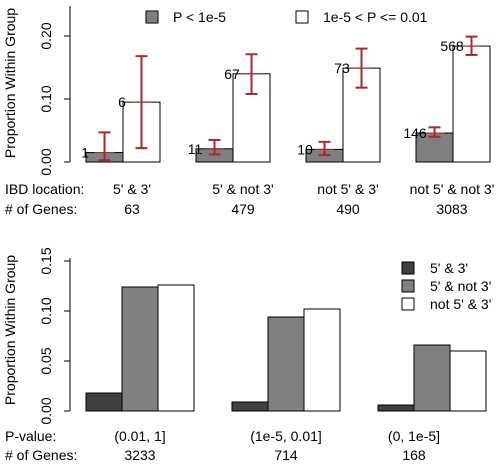  I want to click on bottom-legend-label-5-and-3: 5' & 3', so click(449, 268).